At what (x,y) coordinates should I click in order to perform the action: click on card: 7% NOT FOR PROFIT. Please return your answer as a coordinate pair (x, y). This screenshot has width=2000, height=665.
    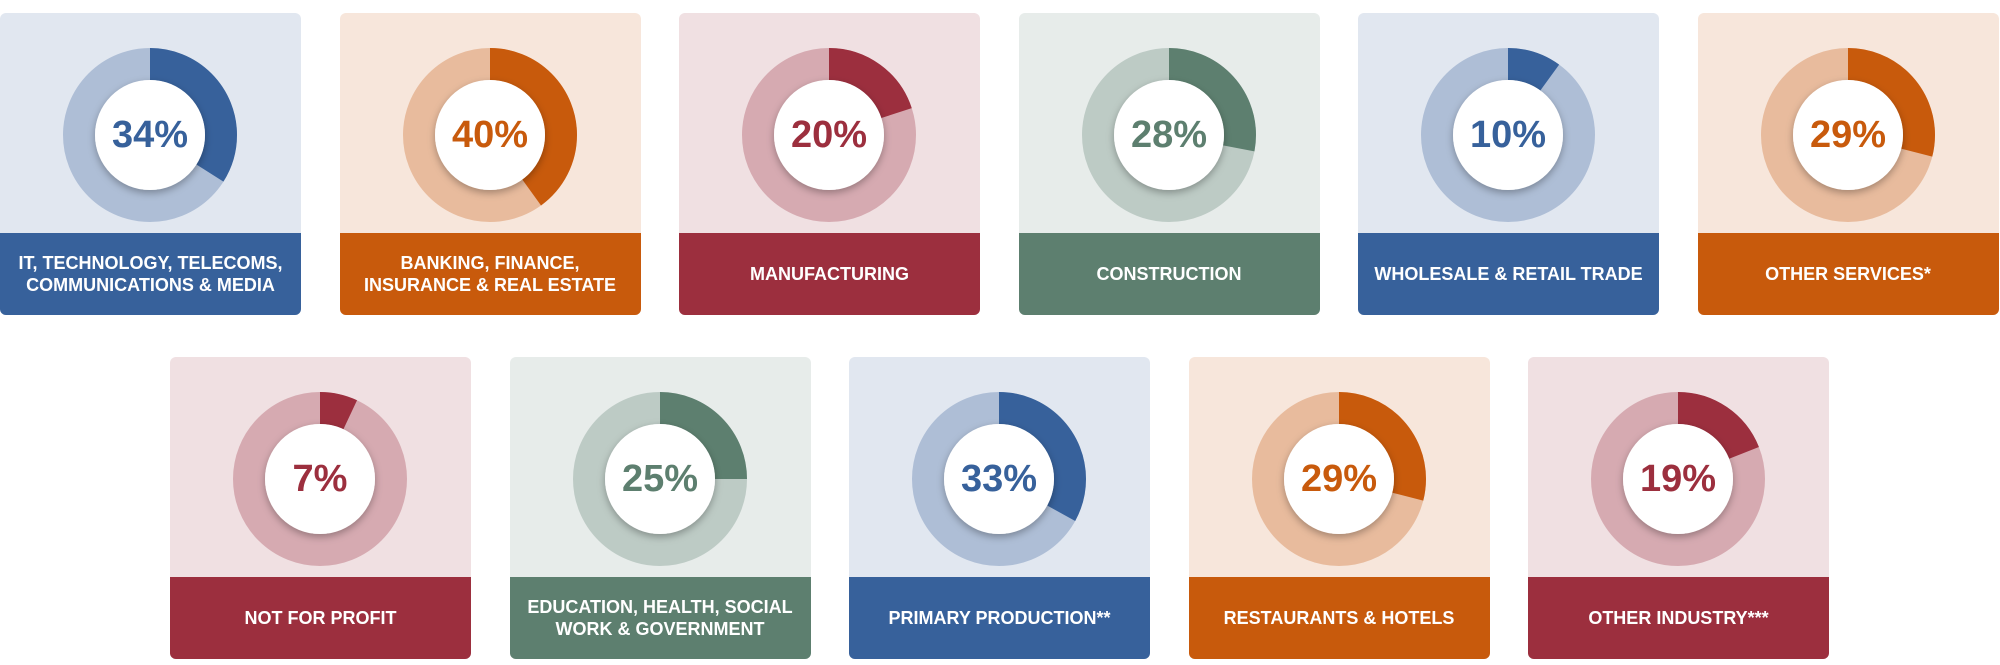
    Looking at the image, I should click on (320, 508).